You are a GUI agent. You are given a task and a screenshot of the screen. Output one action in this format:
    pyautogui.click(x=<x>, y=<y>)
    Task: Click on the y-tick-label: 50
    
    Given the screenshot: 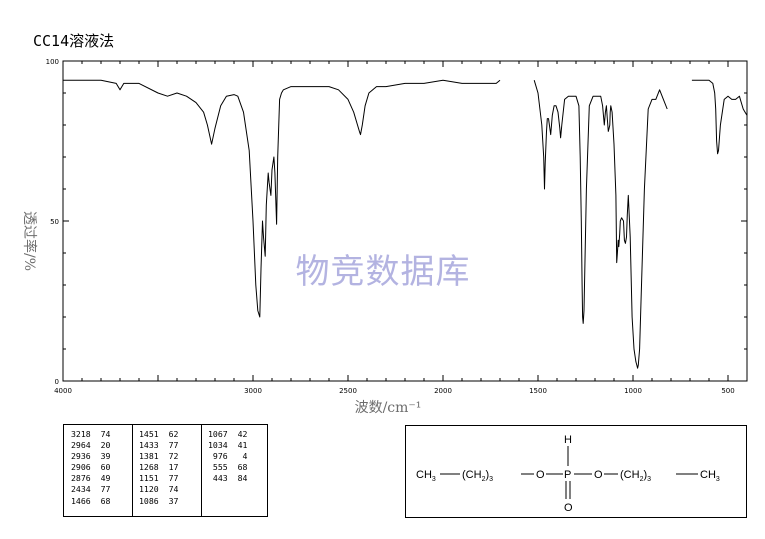 What is the action you would take?
    pyautogui.click(x=54, y=222)
    